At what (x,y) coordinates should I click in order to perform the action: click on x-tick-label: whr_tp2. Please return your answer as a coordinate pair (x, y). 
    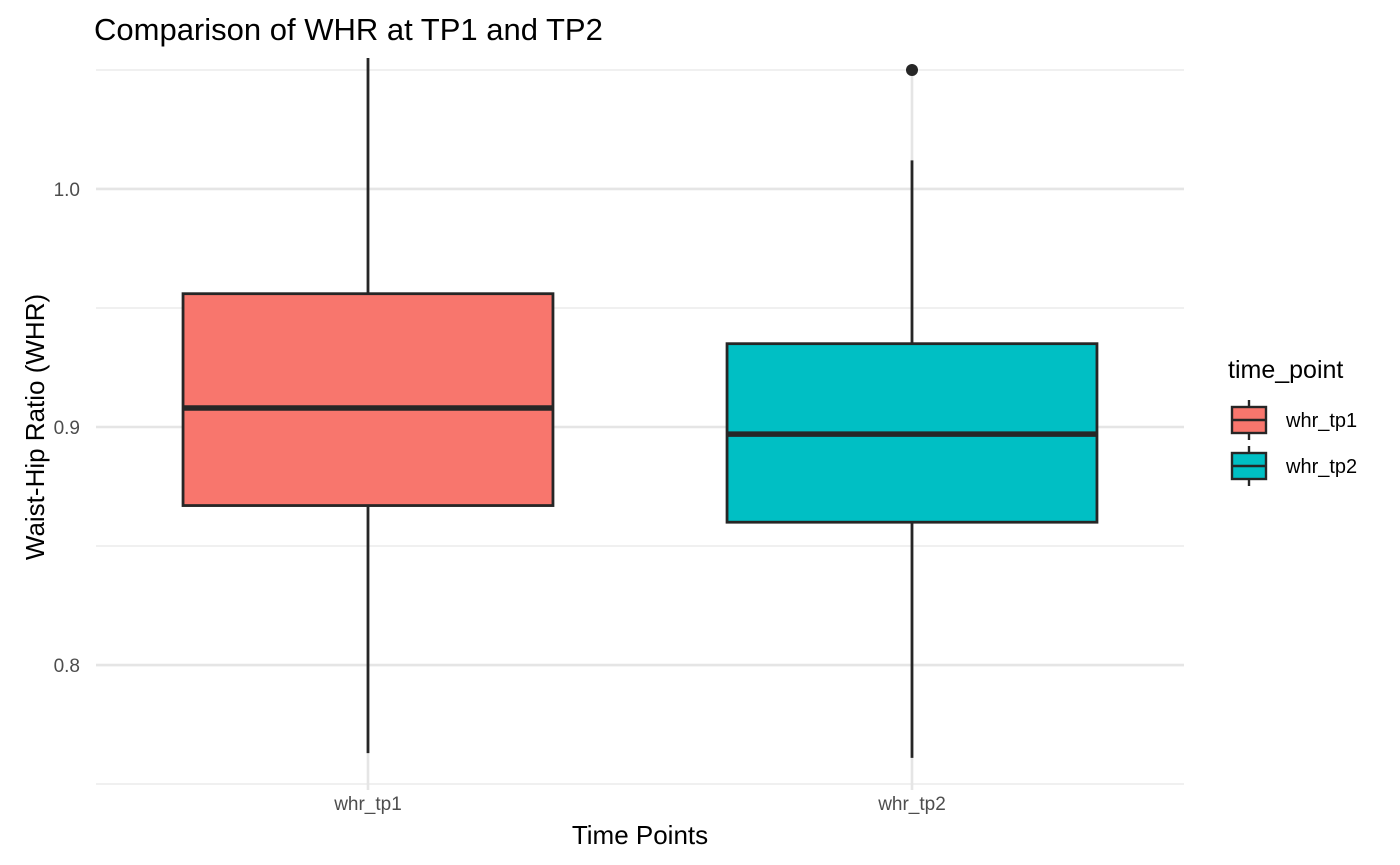
    Looking at the image, I should click on (911, 804).